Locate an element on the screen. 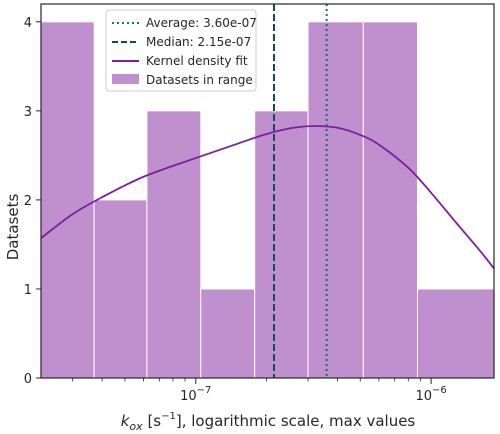 Image resolution: width=500 pixels, height=434 pixels. legend-average-label: Average: 3.60e-07 is located at coordinates (201, 23).